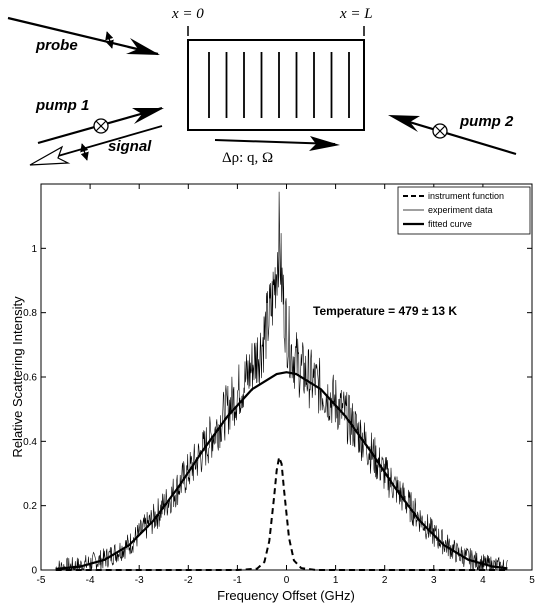 This screenshot has width=540, height=605. Describe the element at coordinates (287, 580) in the screenshot. I see `x-tick-label: 0` at that location.